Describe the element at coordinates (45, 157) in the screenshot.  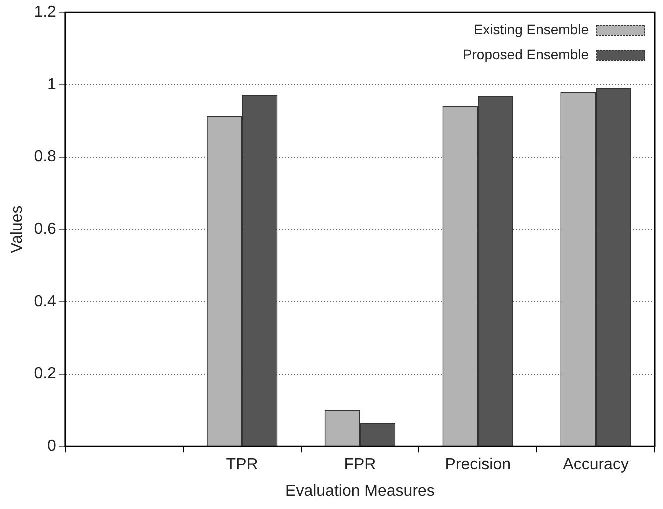
I see `y-tick-label: 0.8` at that location.